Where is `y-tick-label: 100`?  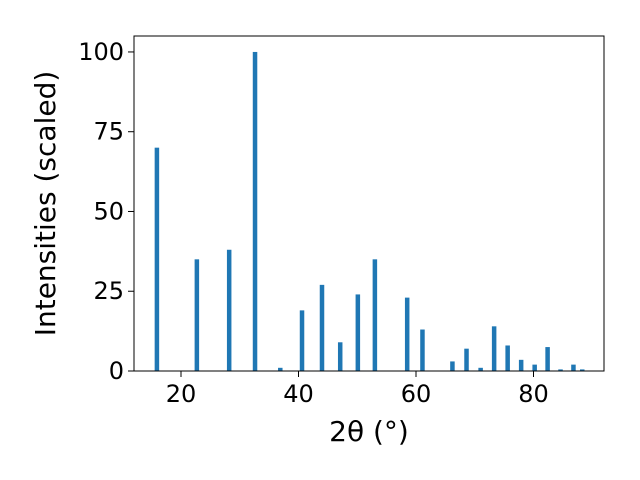 y-tick-label: 100 is located at coordinates (101, 52).